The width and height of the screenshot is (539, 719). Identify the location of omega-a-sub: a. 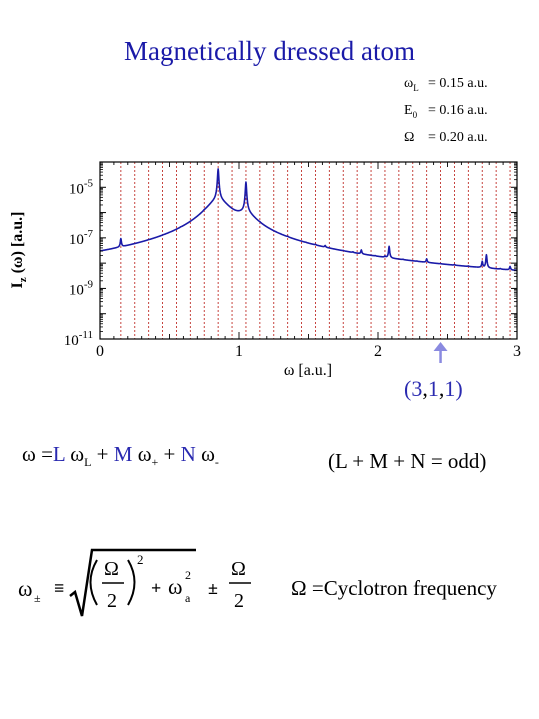
(188, 598).